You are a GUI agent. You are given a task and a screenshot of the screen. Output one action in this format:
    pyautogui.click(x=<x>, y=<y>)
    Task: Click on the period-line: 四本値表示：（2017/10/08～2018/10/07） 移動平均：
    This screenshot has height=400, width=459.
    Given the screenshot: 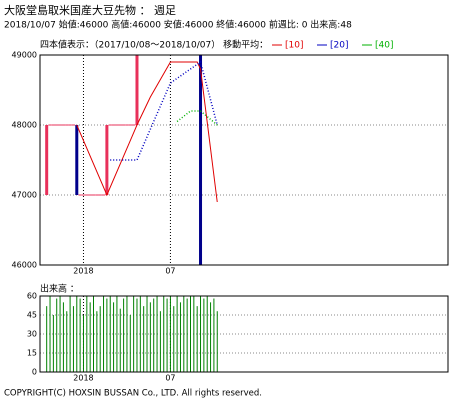 What is the action you would take?
    pyautogui.click(x=154, y=45)
    